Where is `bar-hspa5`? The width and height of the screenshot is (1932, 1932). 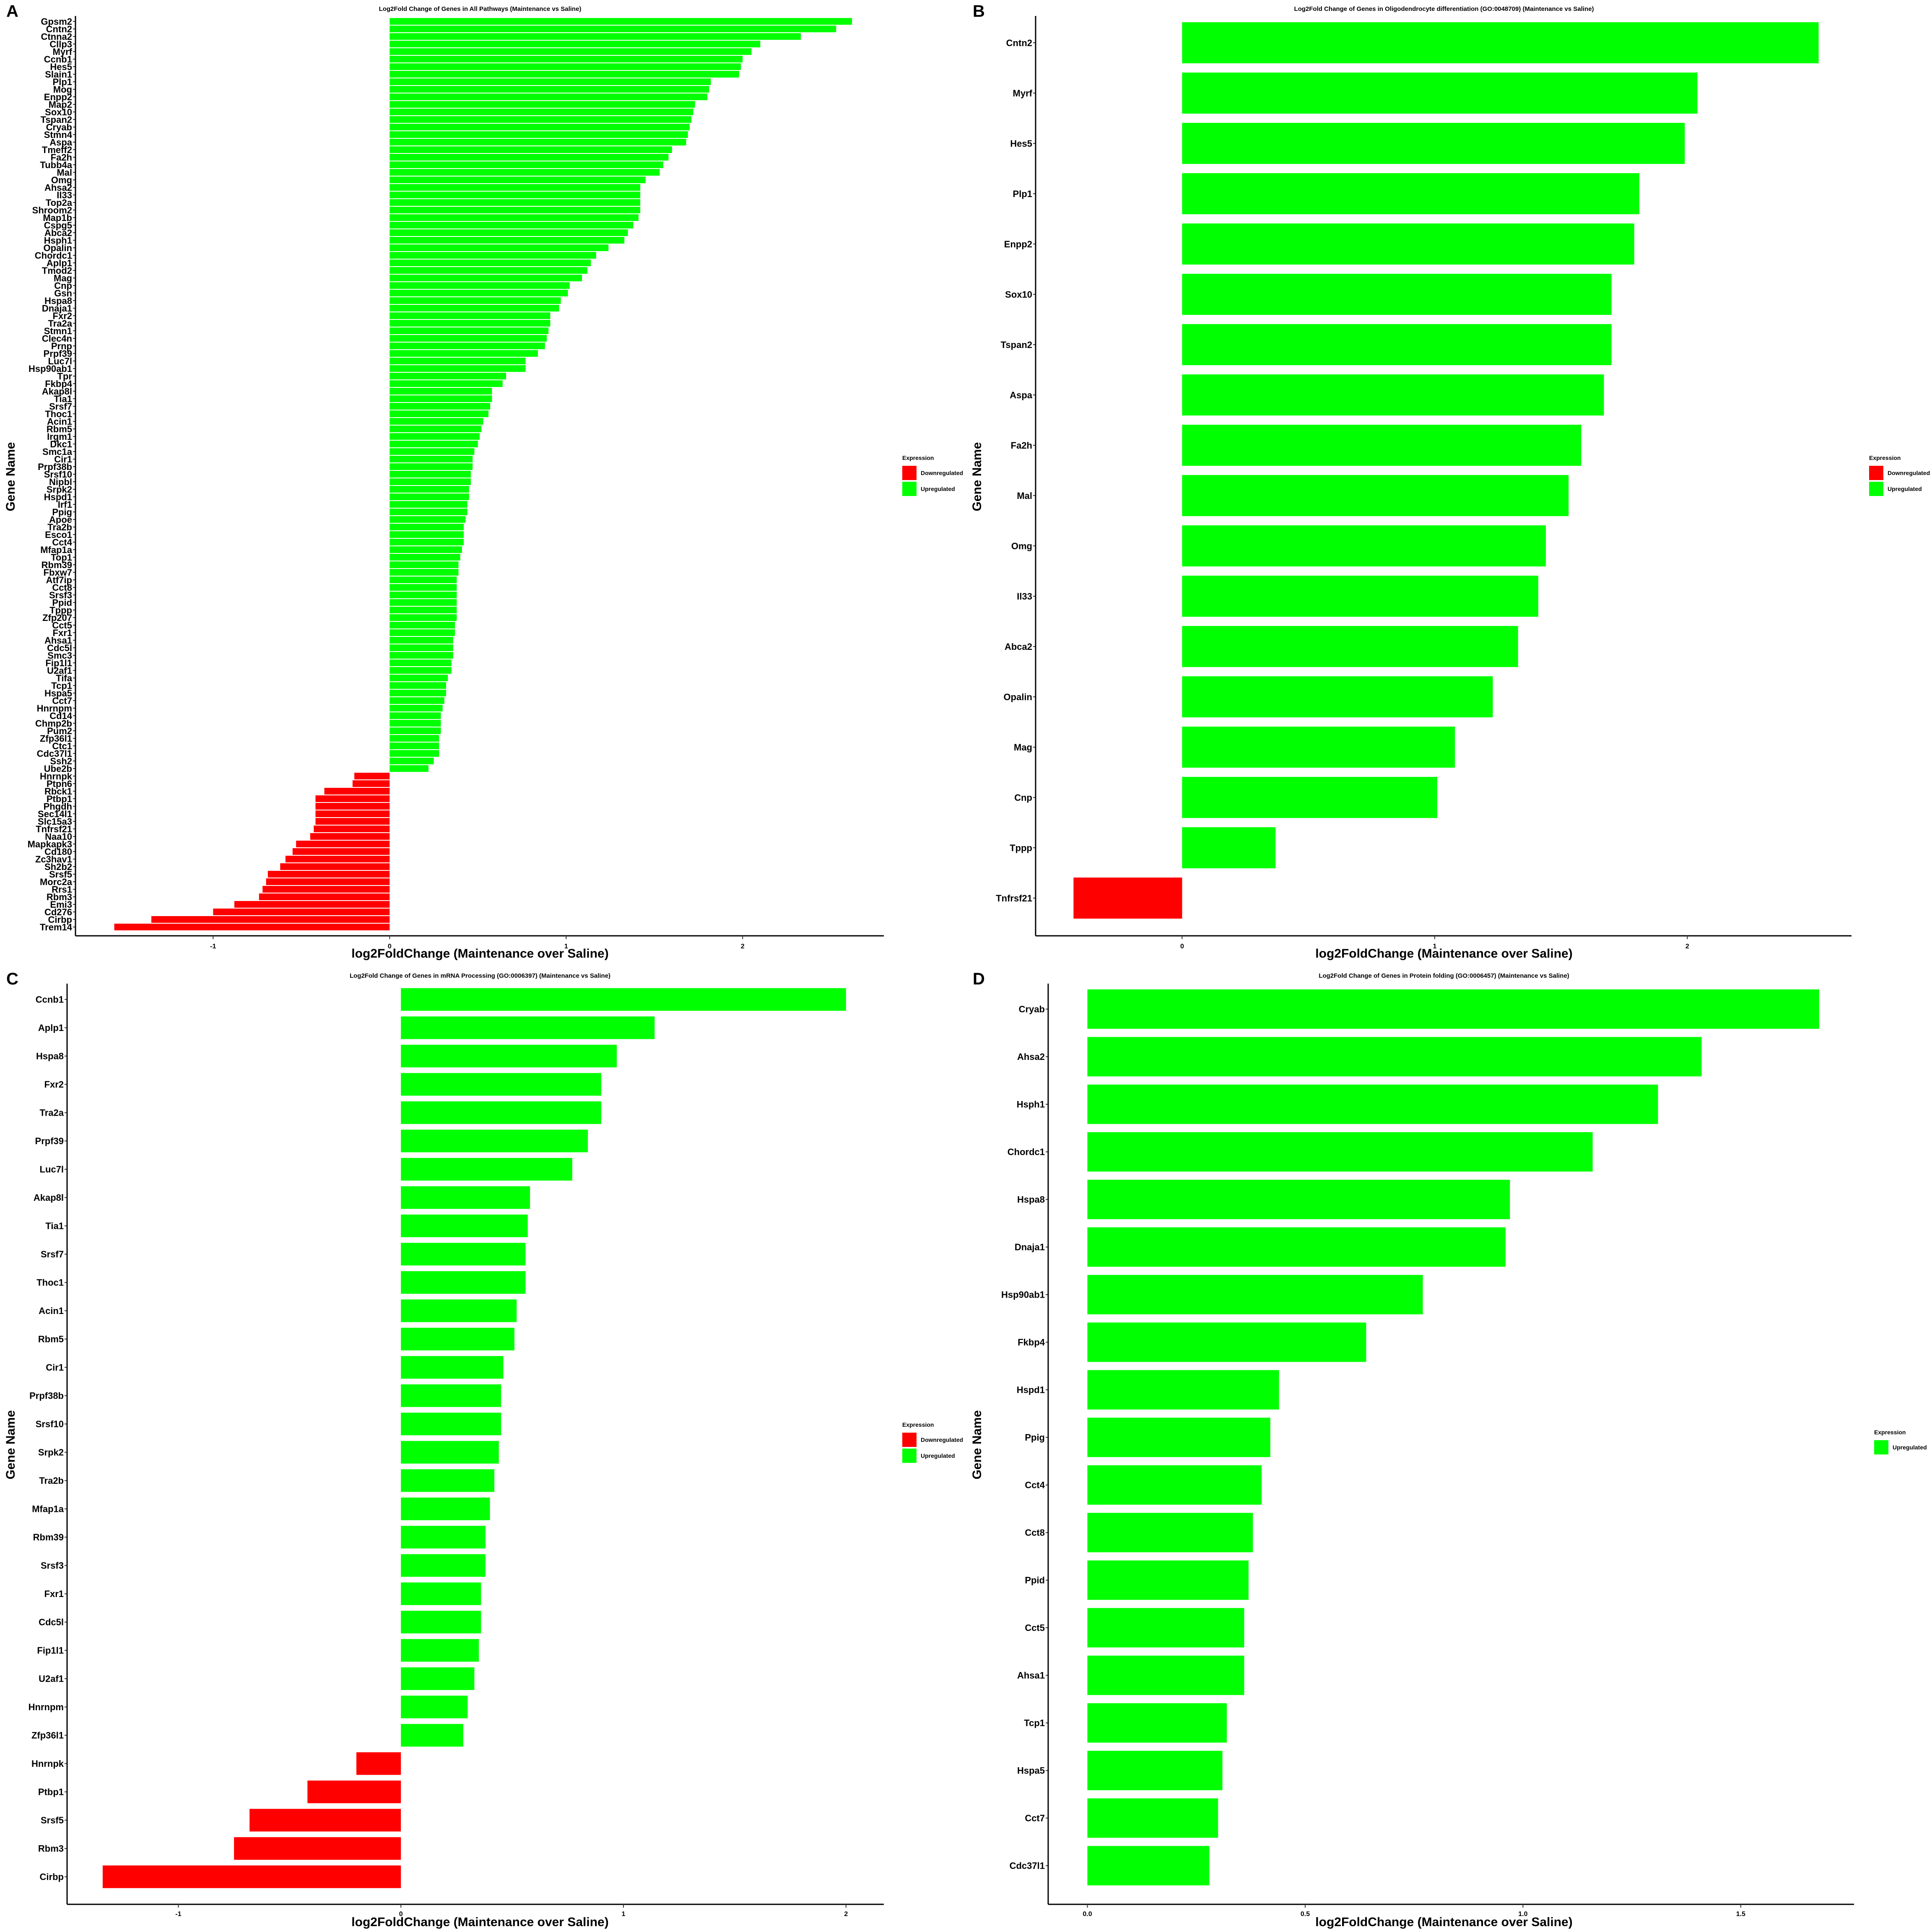 bar-hspa5 is located at coordinates (1155, 1770).